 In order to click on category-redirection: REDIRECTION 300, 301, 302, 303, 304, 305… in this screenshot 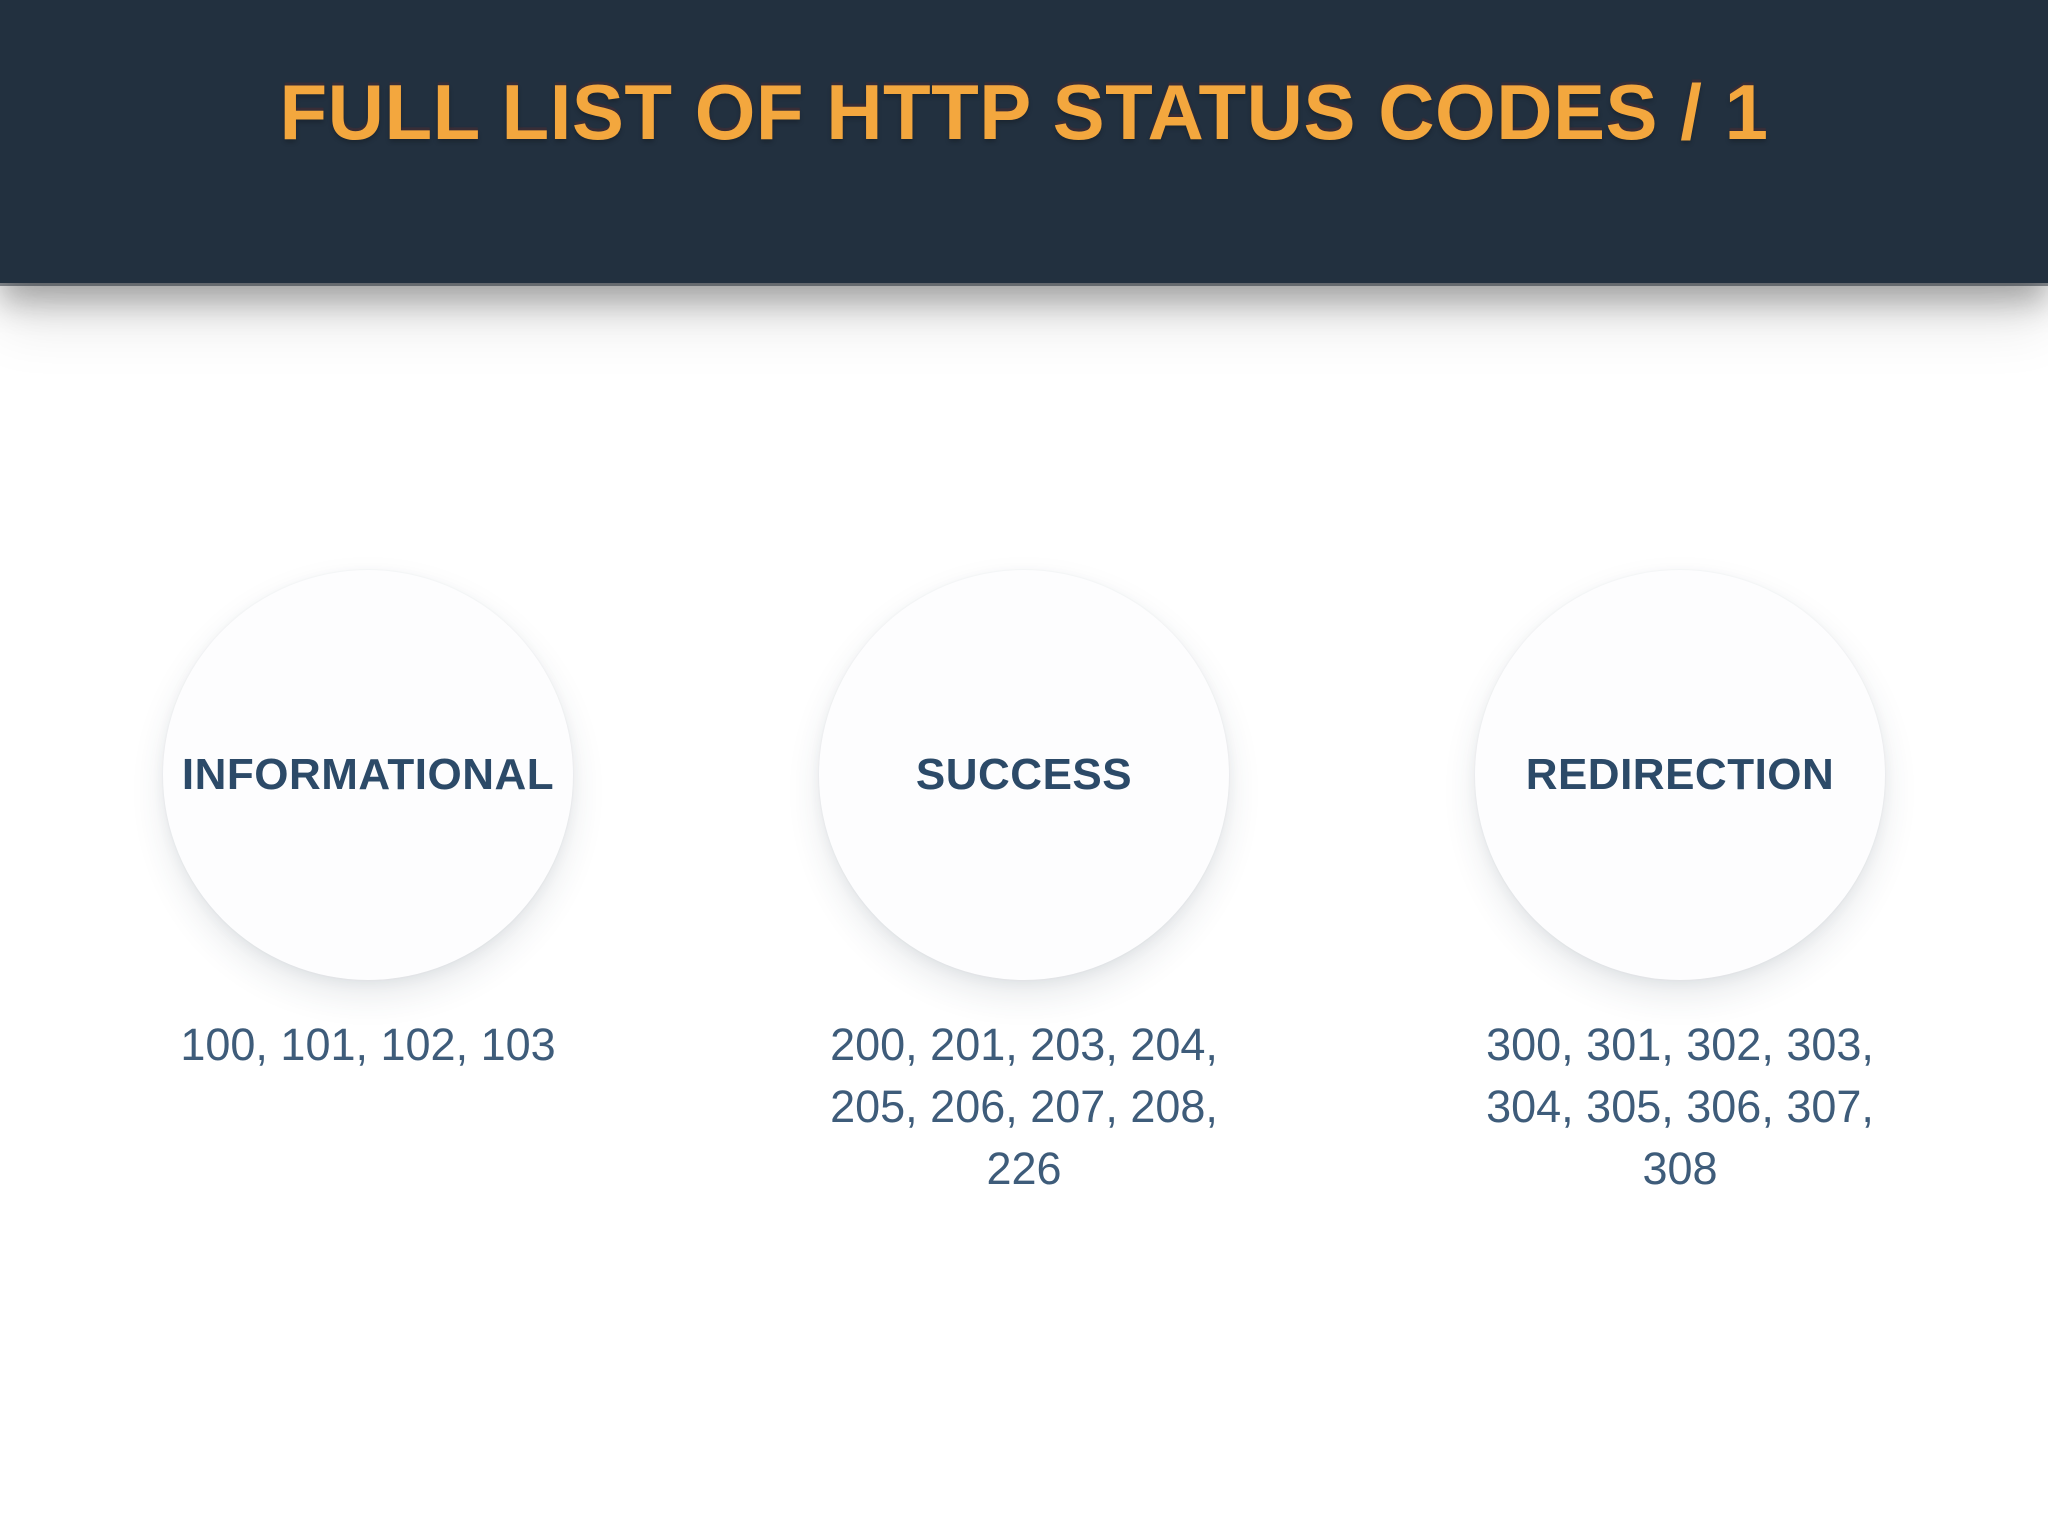, I will do `click(1680, 885)`.